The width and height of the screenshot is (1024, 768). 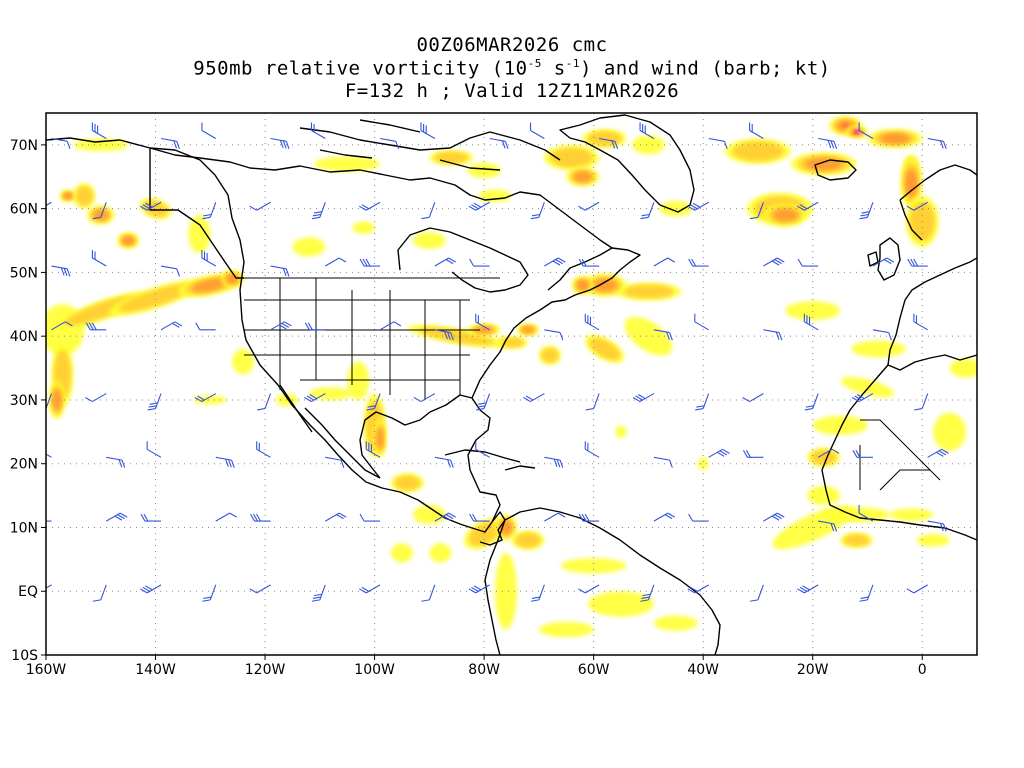 I want to click on africa-borders, so click(x=900, y=455).